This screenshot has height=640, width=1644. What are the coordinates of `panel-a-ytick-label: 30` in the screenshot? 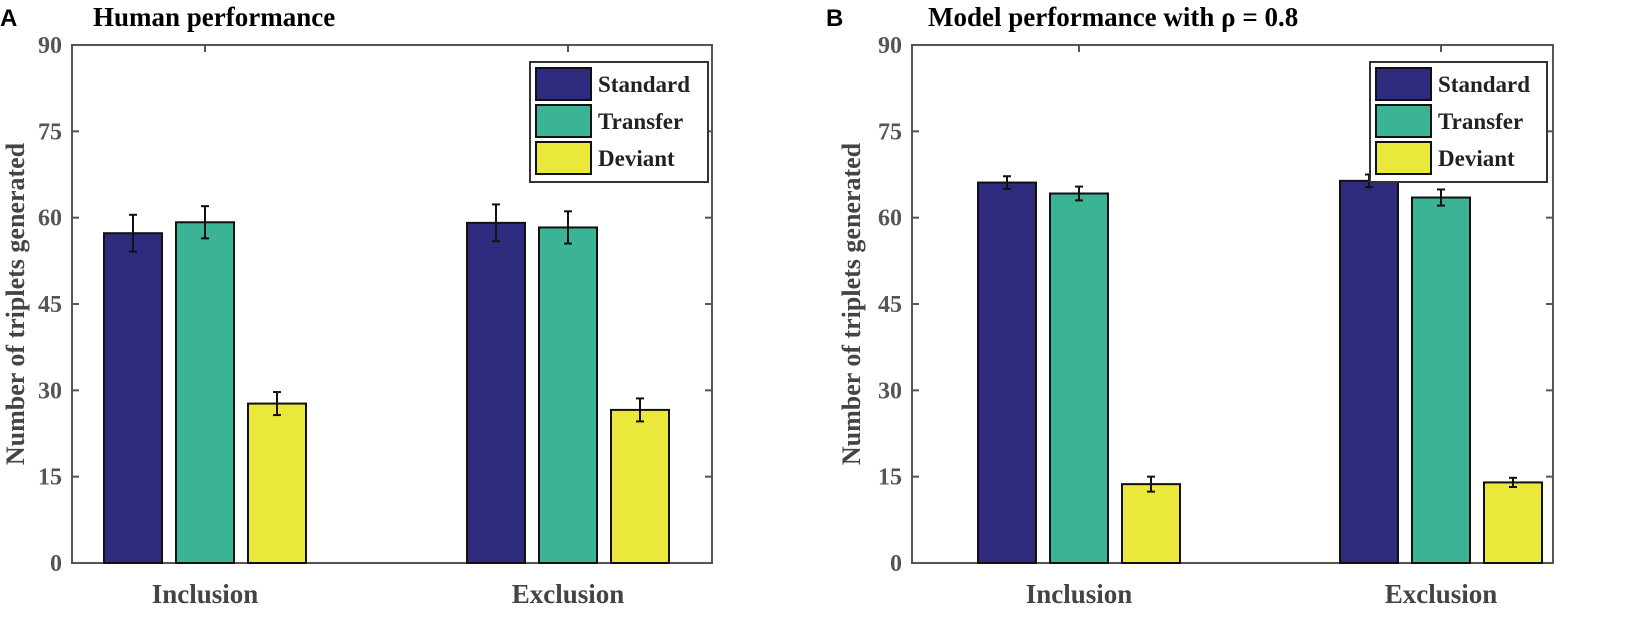 It's located at (50, 391).